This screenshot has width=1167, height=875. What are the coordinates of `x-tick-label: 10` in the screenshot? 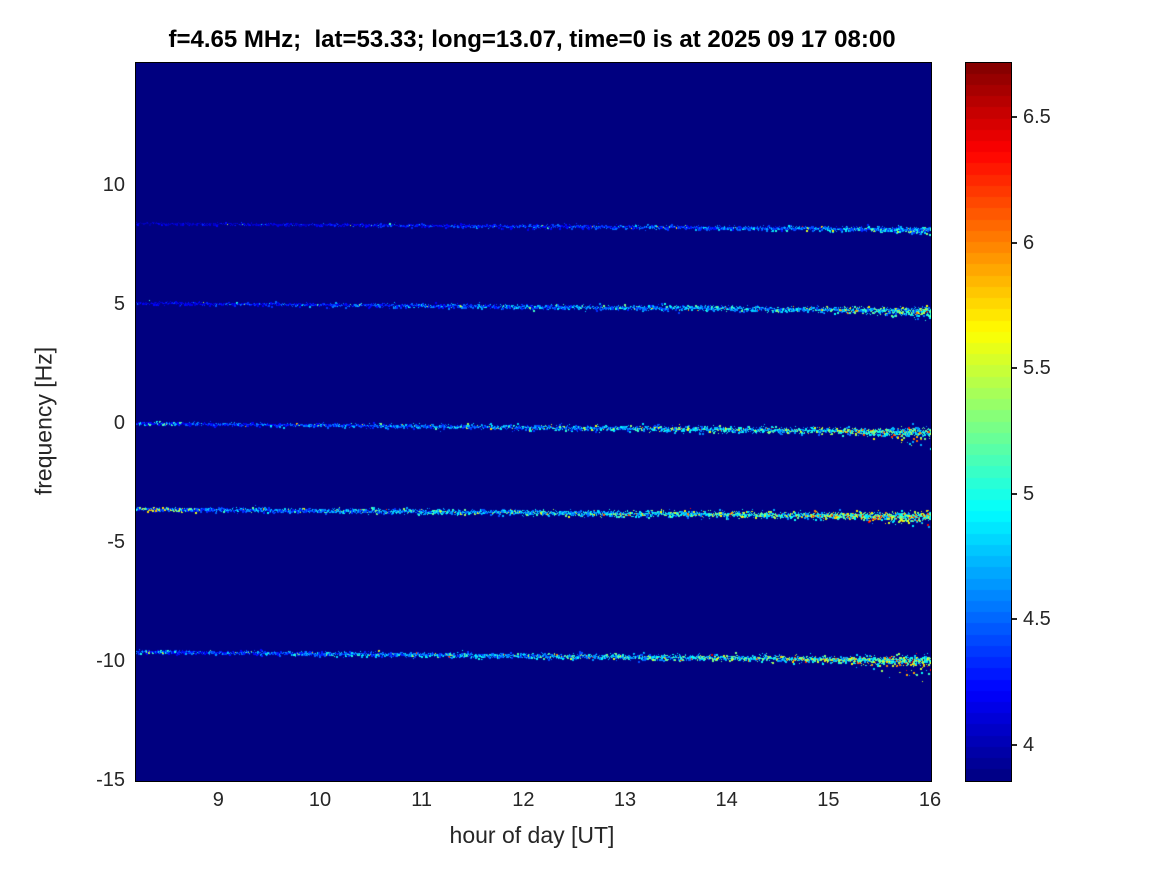 It's located at (320, 800).